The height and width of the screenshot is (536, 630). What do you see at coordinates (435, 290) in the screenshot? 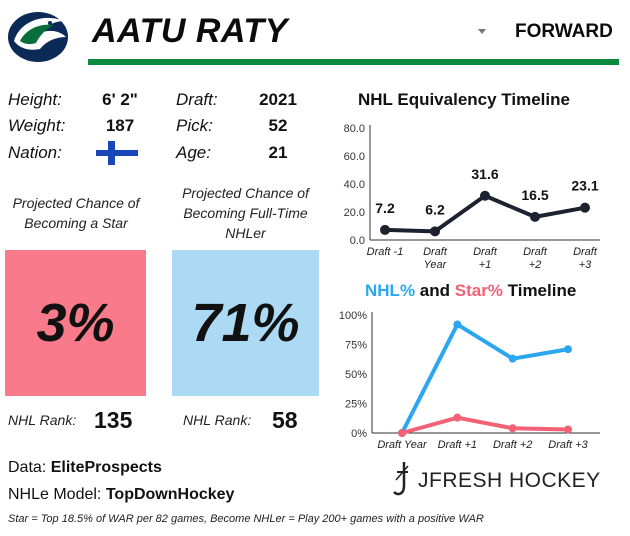
I see `pct-chart-title-and: and` at bounding box center [435, 290].